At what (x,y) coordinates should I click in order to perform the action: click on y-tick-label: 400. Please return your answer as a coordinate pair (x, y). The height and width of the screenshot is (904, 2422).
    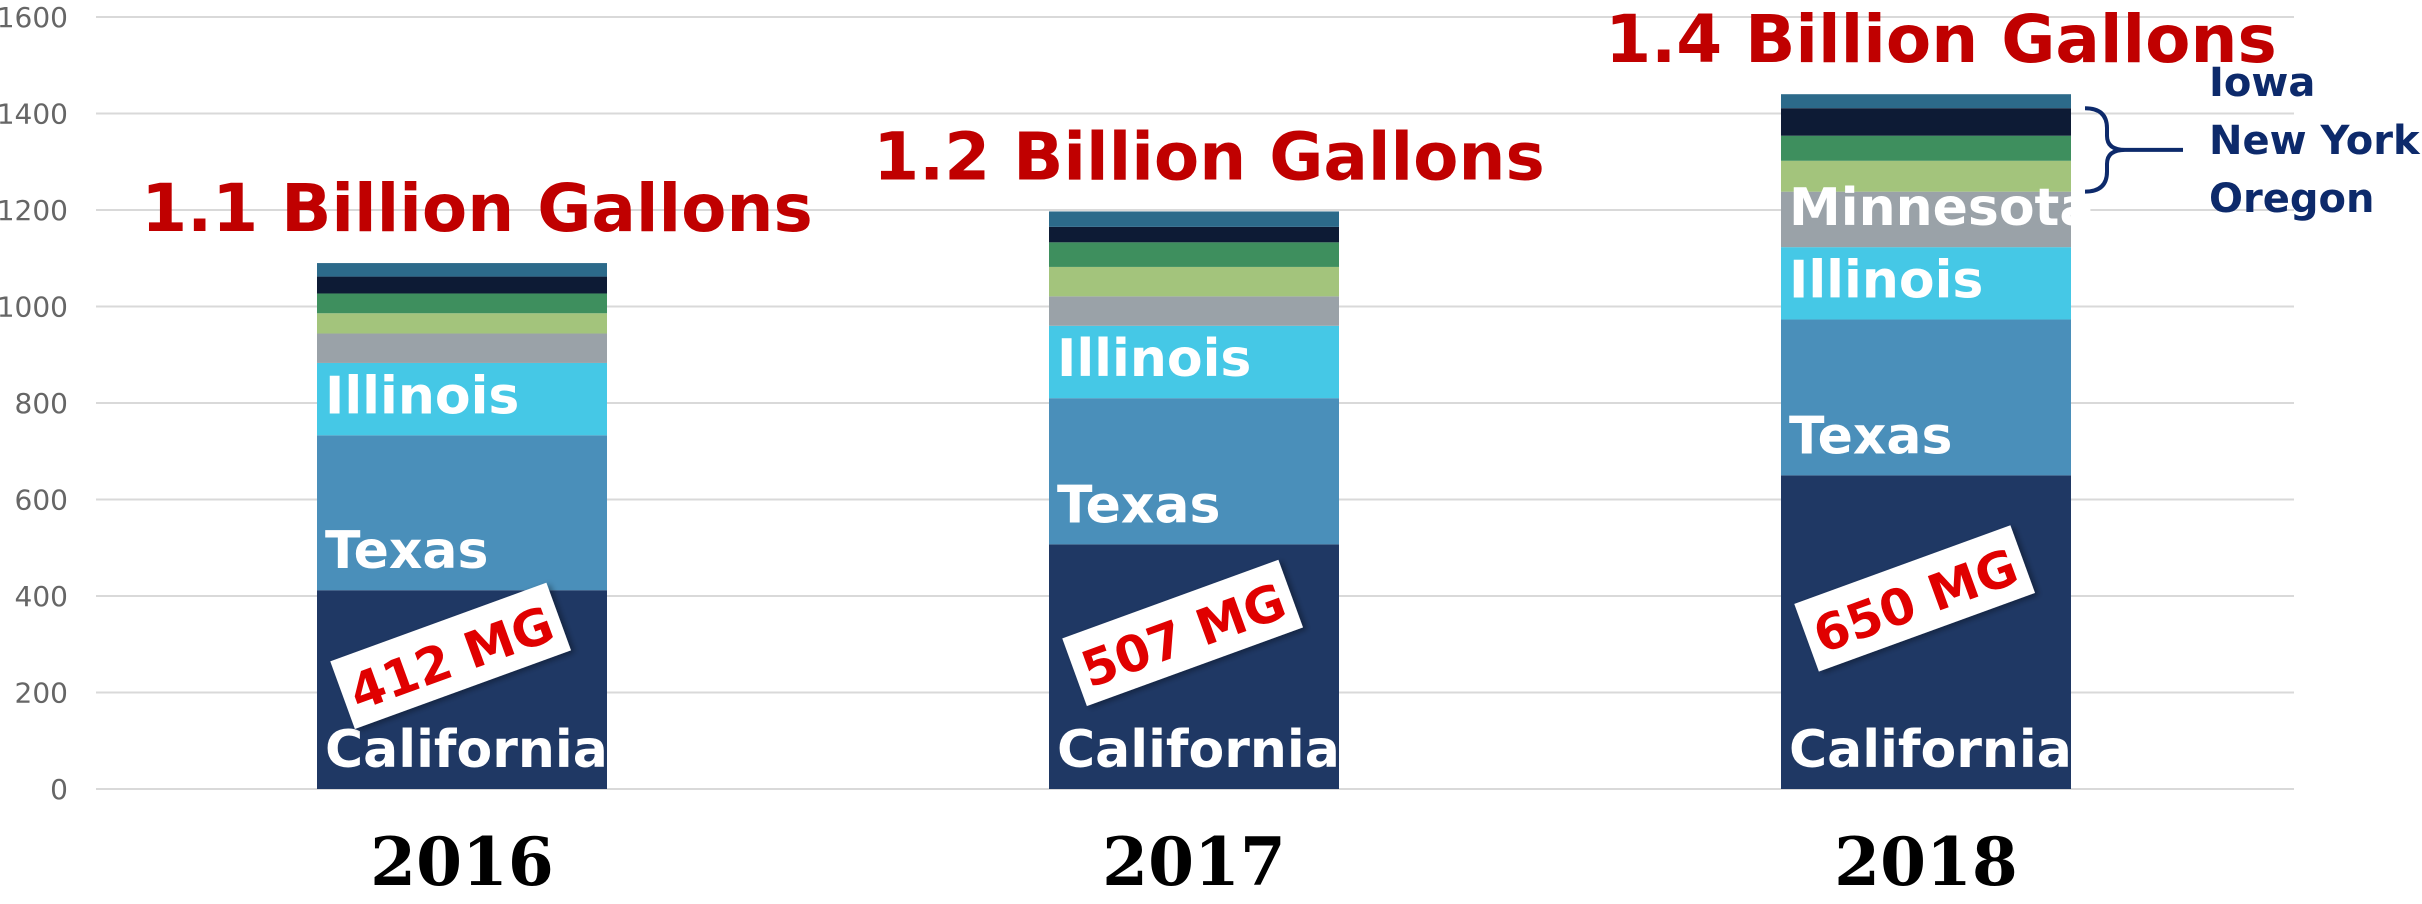
    Looking at the image, I should click on (41, 596).